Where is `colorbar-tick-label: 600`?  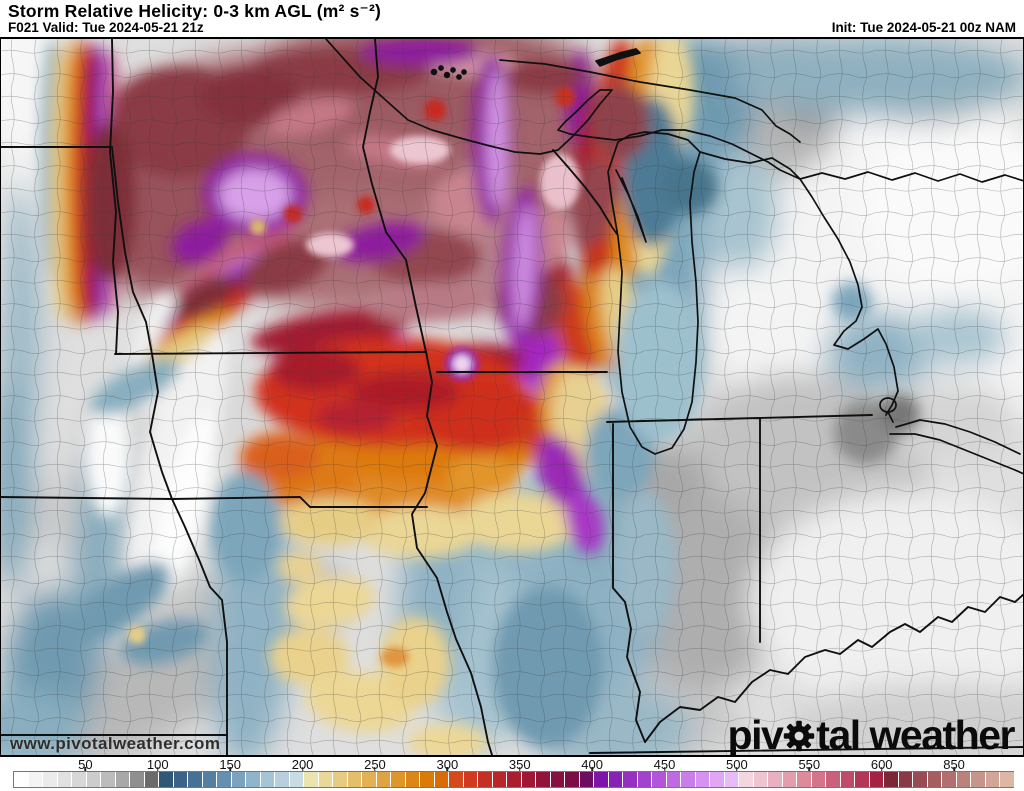 colorbar-tick-label: 600 is located at coordinates (881, 764).